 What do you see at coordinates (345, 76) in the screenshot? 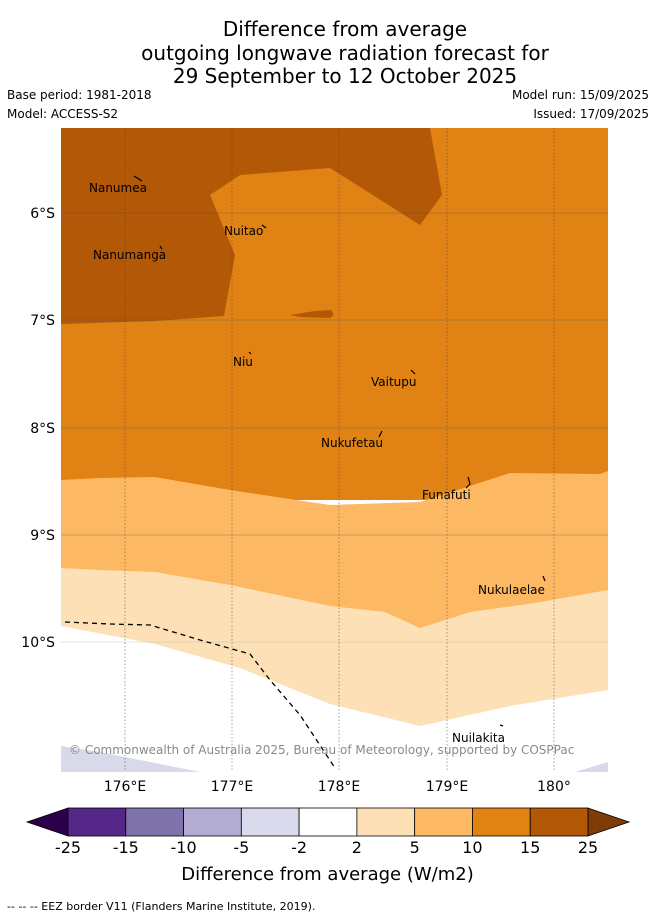
I see `title-line-3: 29 September to 12 October 2025` at bounding box center [345, 76].